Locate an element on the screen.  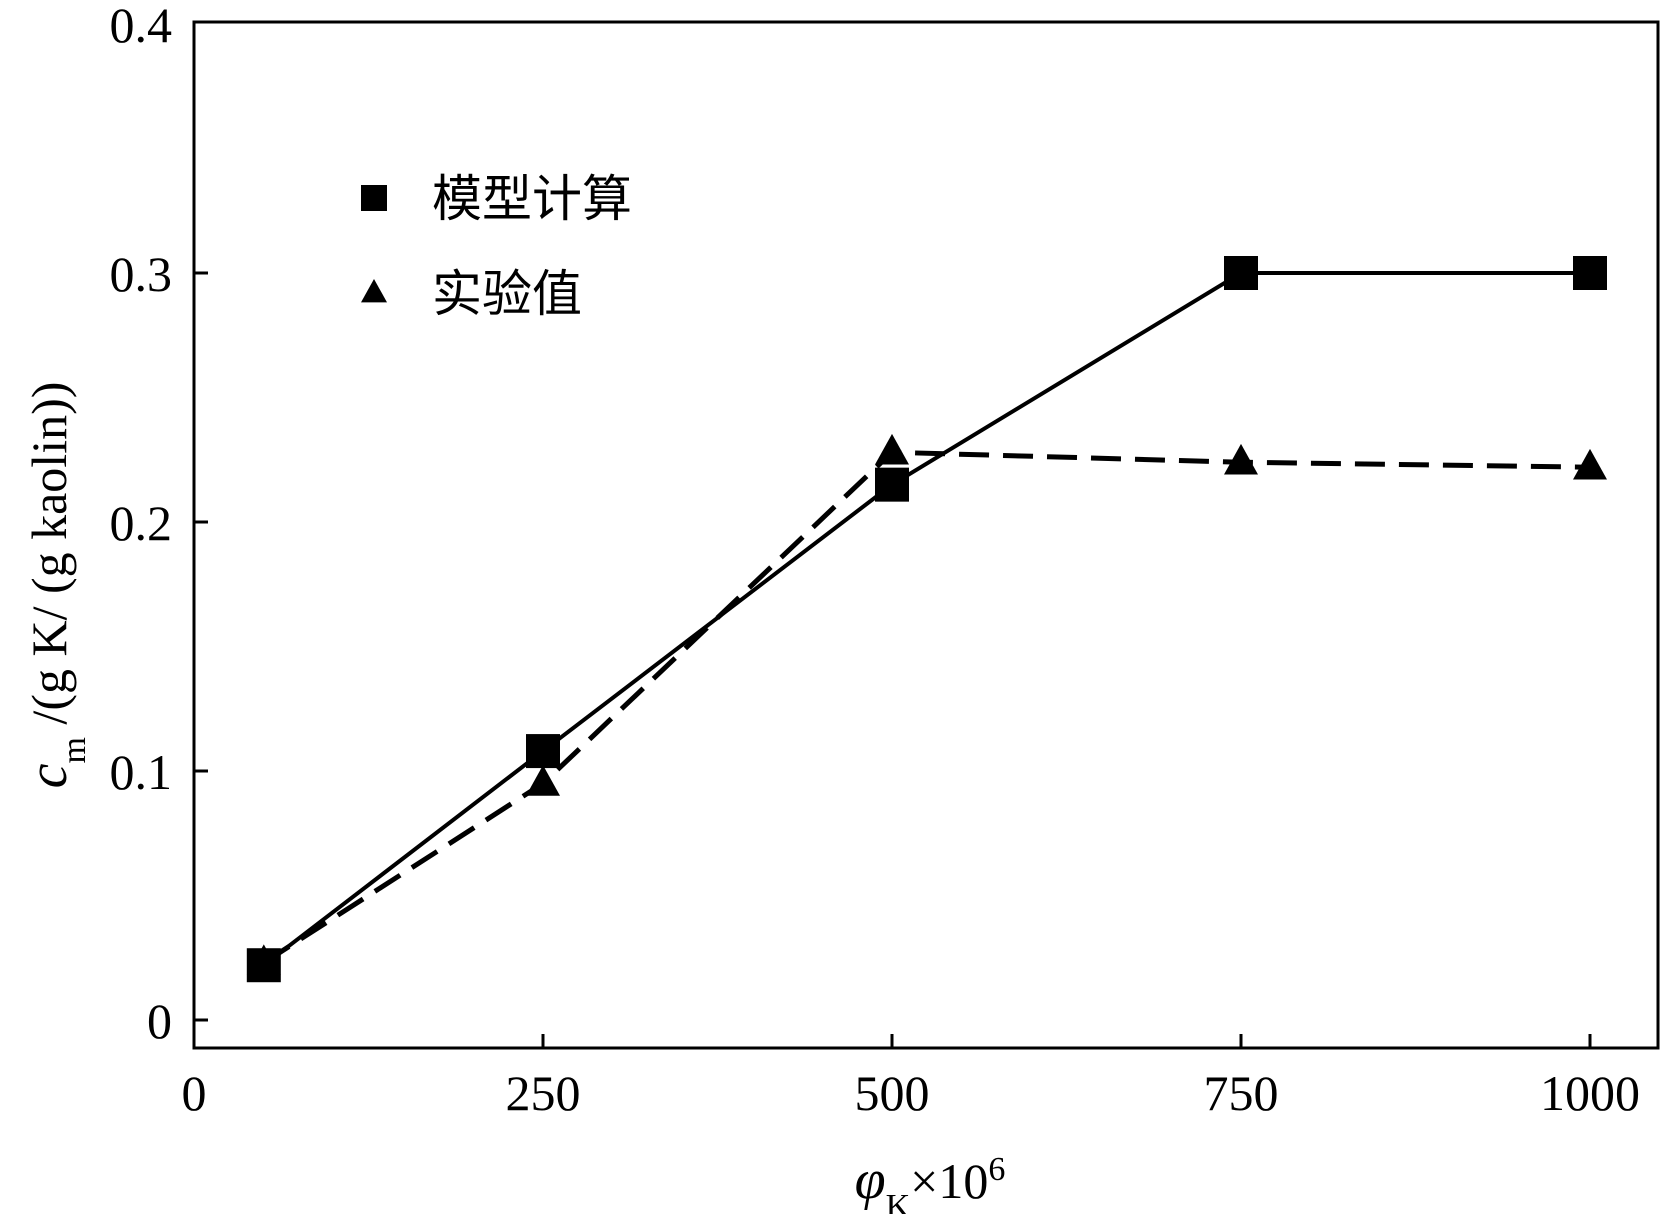
x-tick-label: 250 is located at coordinates (543, 1093).